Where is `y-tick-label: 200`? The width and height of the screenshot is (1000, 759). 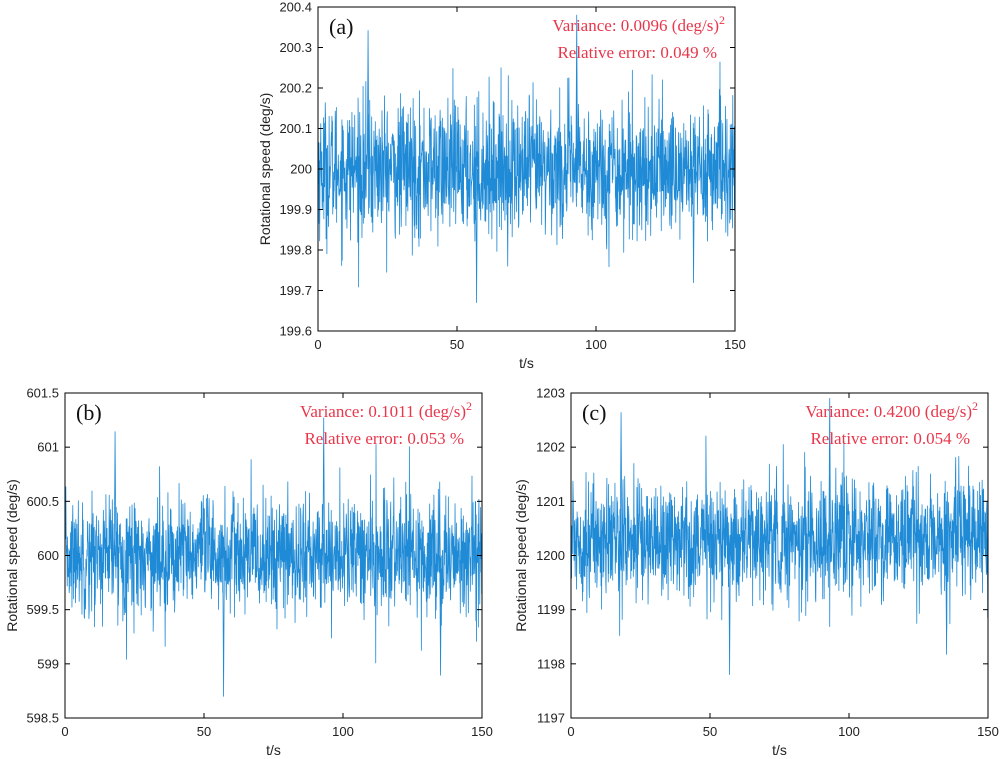
y-tick-label: 200 is located at coordinates (301, 169).